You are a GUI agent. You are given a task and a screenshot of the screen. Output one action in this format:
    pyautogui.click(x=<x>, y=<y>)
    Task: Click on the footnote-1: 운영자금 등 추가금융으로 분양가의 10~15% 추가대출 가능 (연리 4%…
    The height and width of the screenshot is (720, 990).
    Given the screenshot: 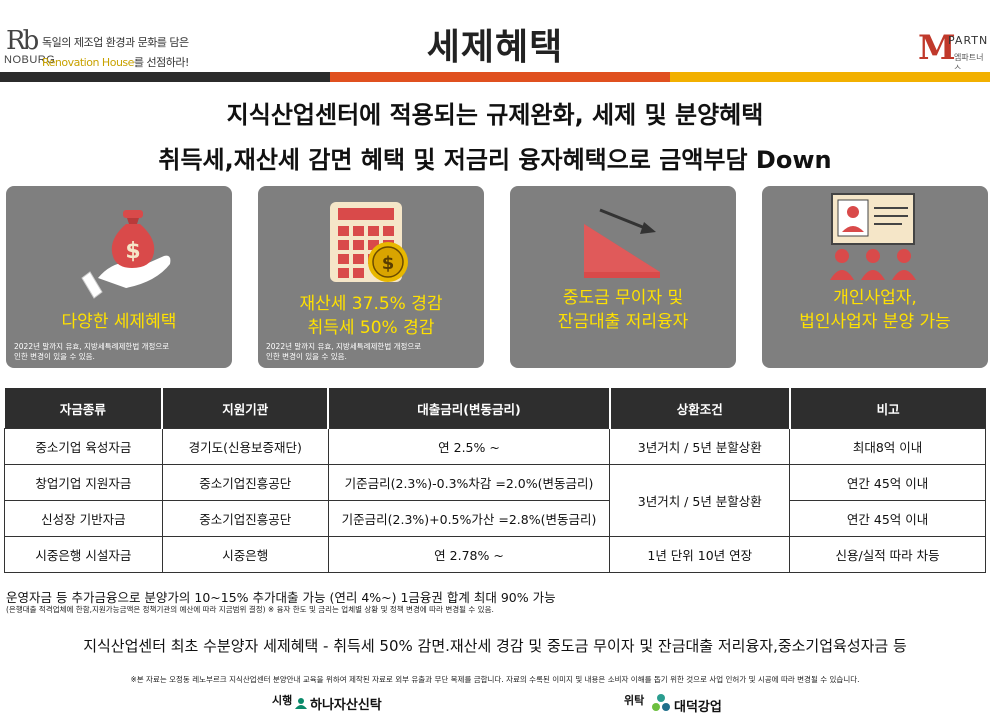 What is the action you would take?
    pyautogui.click(x=281, y=597)
    